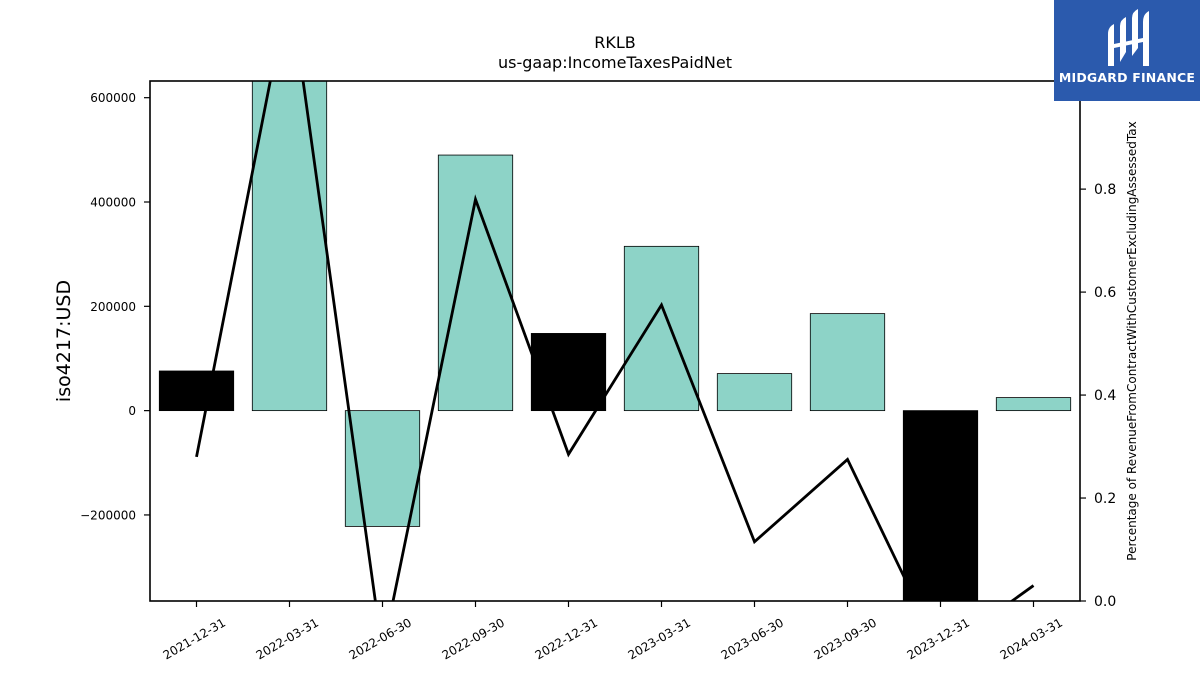 The height and width of the screenshot is (675, 1200). Describe the element at coordinates (113, 98) in the screenshot. I see `y-tick-label: 600000` at that location.